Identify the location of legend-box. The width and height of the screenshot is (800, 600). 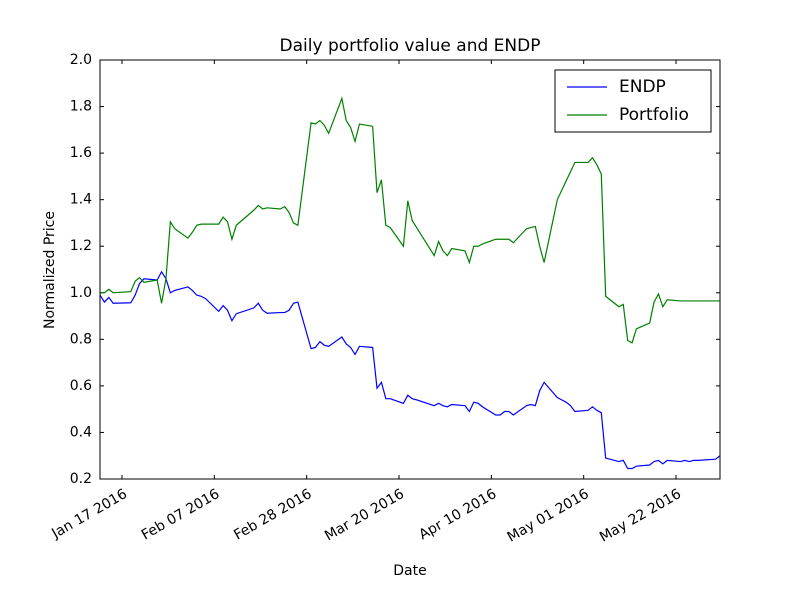
(633, 101).